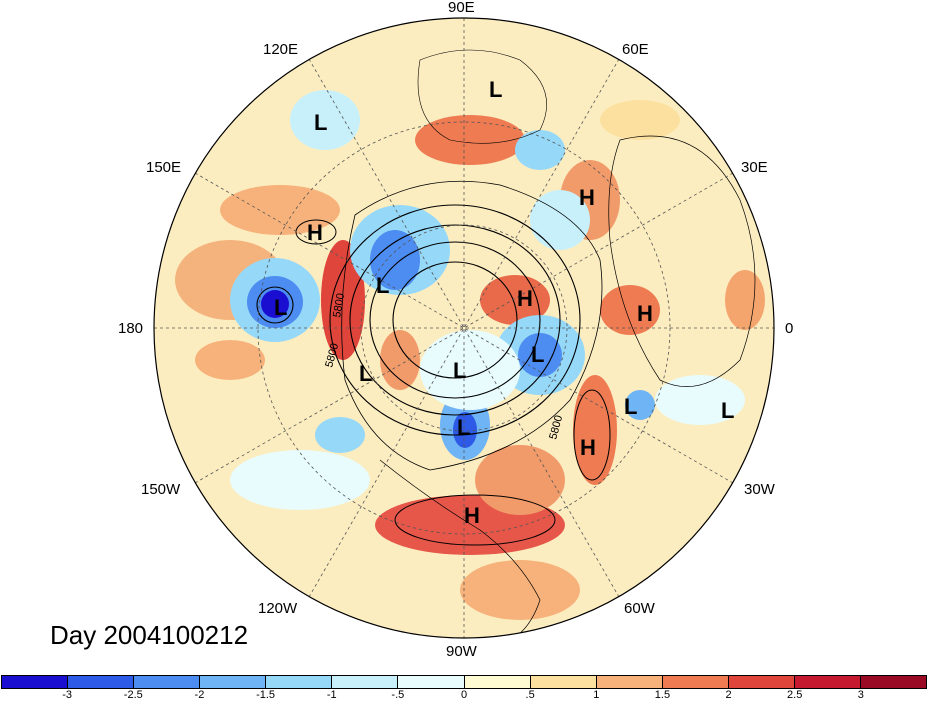  I want to click on colorbar-tick-label: -.5, so click(398, 695).